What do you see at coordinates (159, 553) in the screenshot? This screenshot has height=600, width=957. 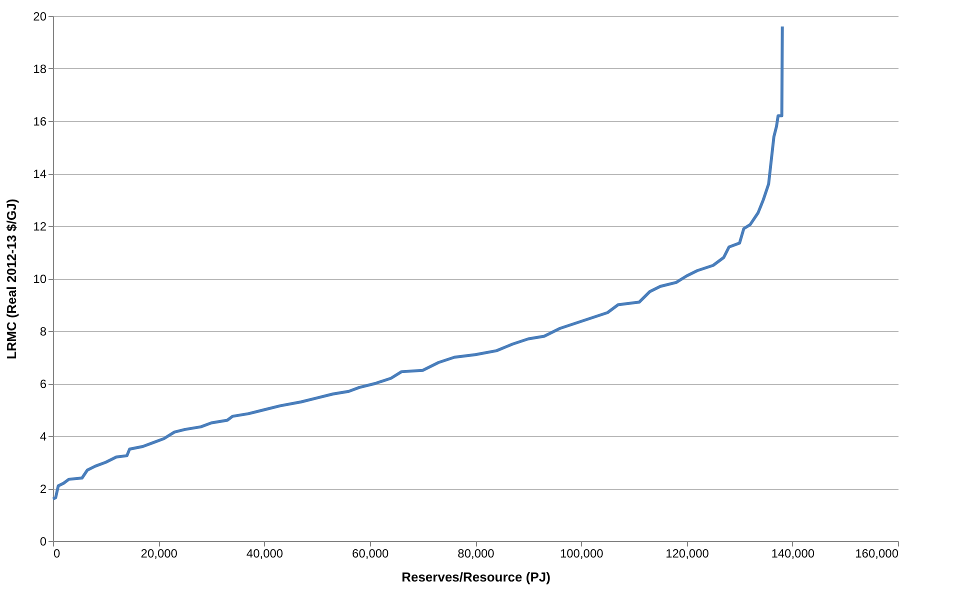 I see `x-tick-label: 20,000` at bounding box center [159, 553].